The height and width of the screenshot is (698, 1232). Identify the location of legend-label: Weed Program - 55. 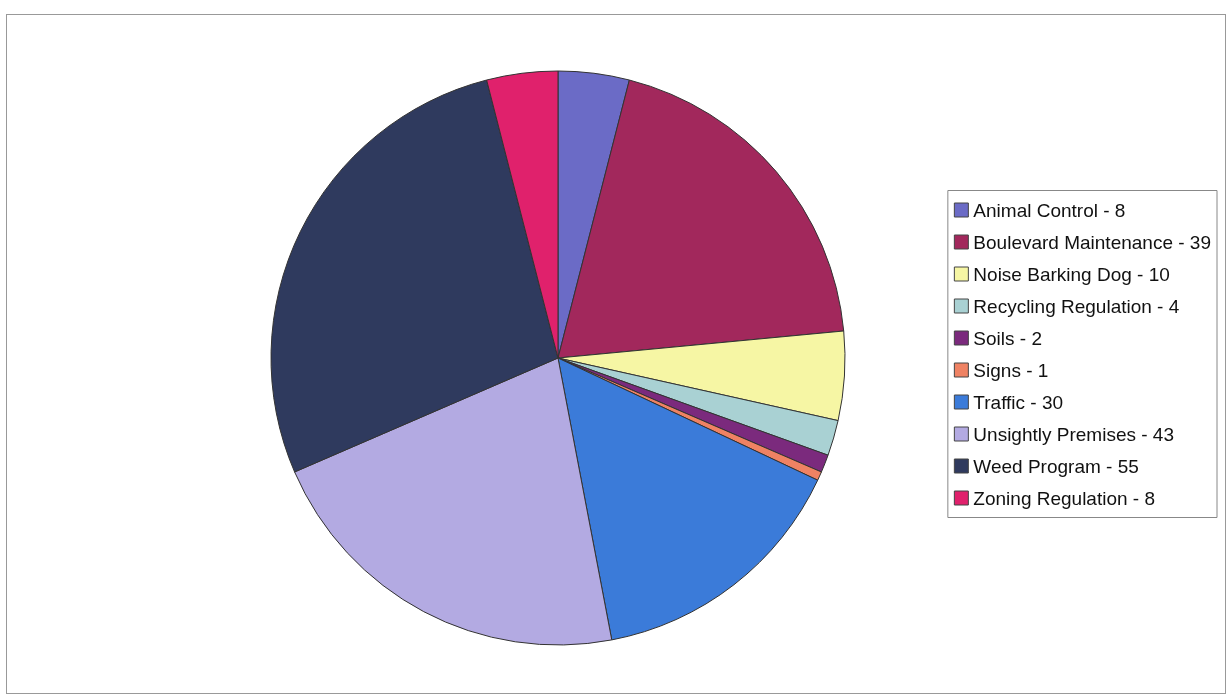
(1056, 466).